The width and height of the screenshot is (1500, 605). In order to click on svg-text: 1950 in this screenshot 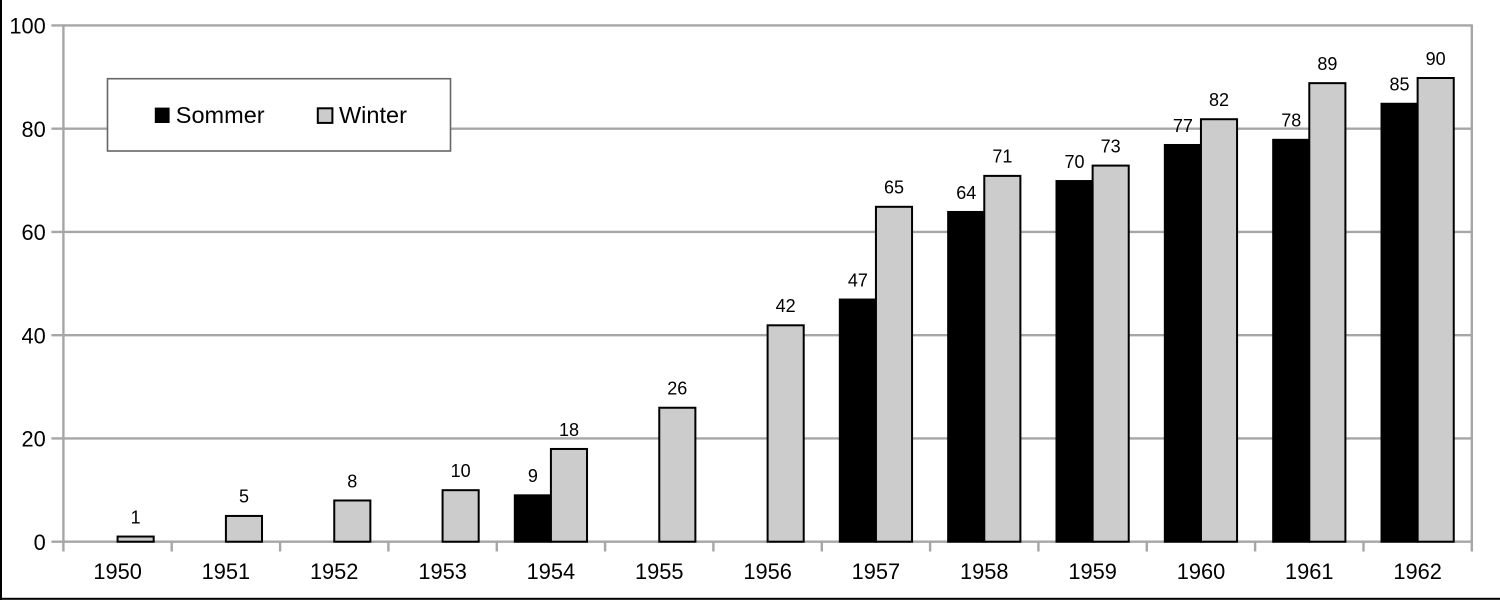, I will do `click(117, 571)`.